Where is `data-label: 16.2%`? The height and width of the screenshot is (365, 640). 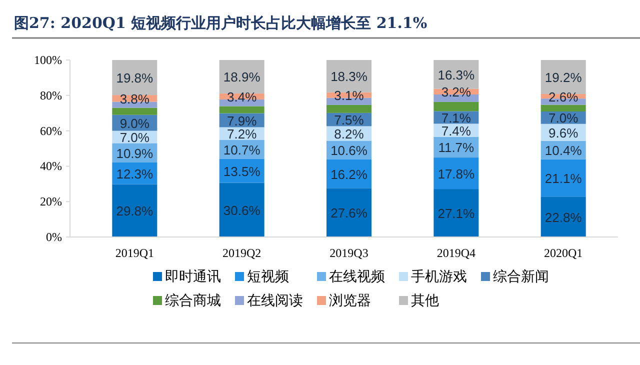 data-label: 16.2% is located at coordinates (349, 174).